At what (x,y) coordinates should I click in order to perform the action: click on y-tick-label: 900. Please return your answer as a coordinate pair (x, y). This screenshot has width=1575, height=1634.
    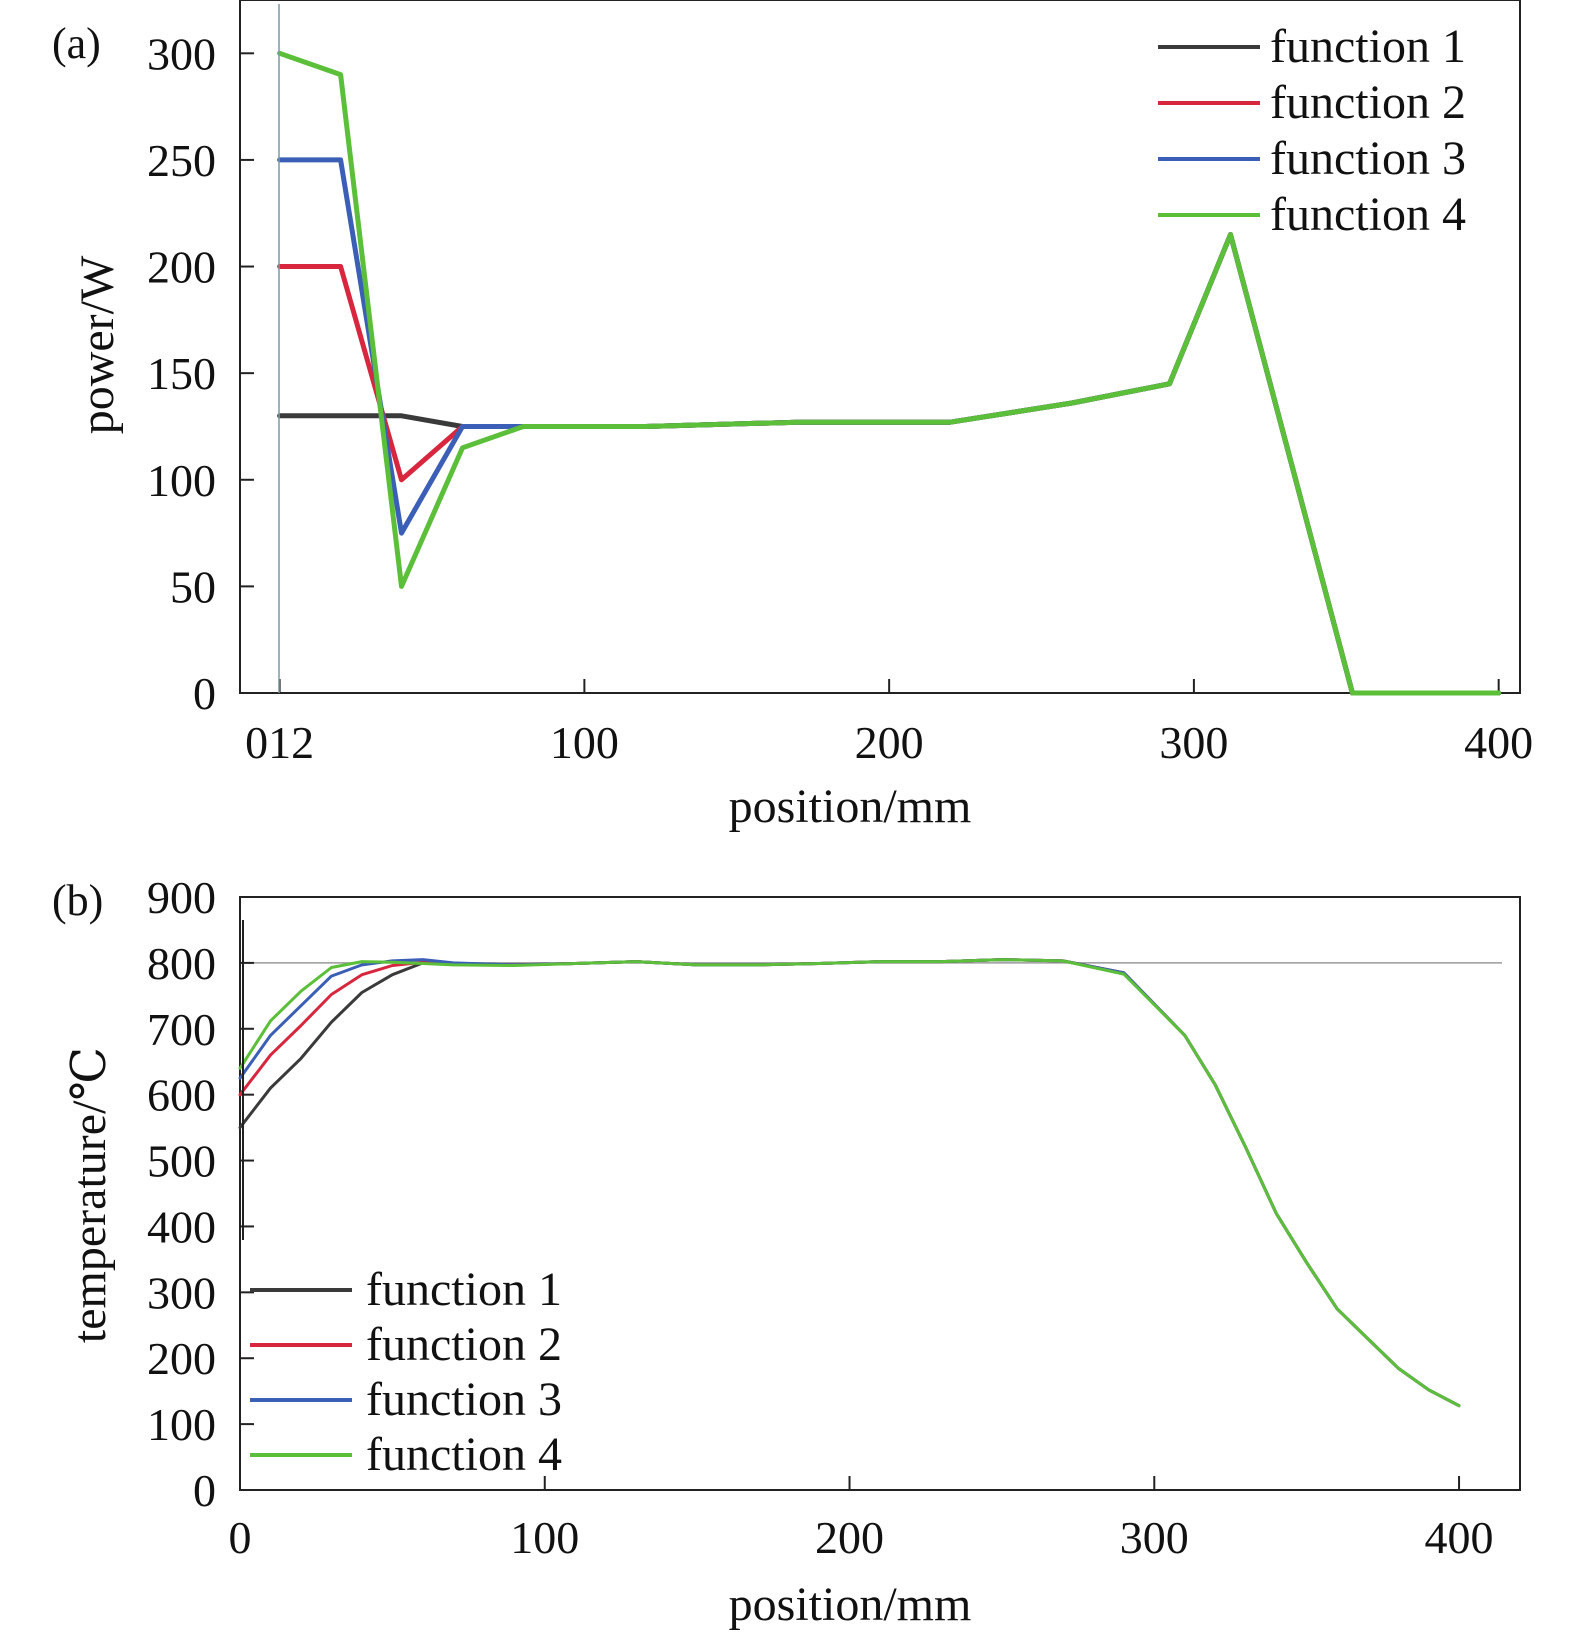
    Looking at the image, I should click on (181, 897).